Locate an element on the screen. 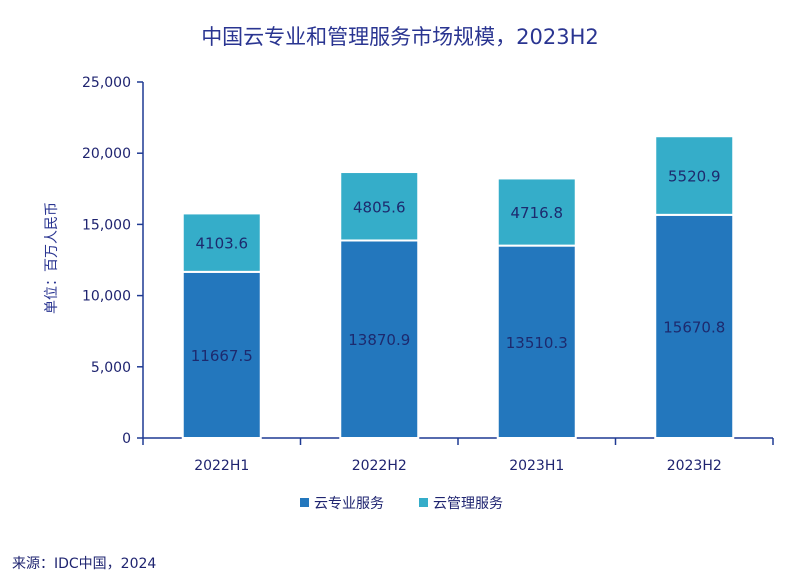 The image size is (786, 581). data-label: 15670.8 is located at coordinates (694, 327).